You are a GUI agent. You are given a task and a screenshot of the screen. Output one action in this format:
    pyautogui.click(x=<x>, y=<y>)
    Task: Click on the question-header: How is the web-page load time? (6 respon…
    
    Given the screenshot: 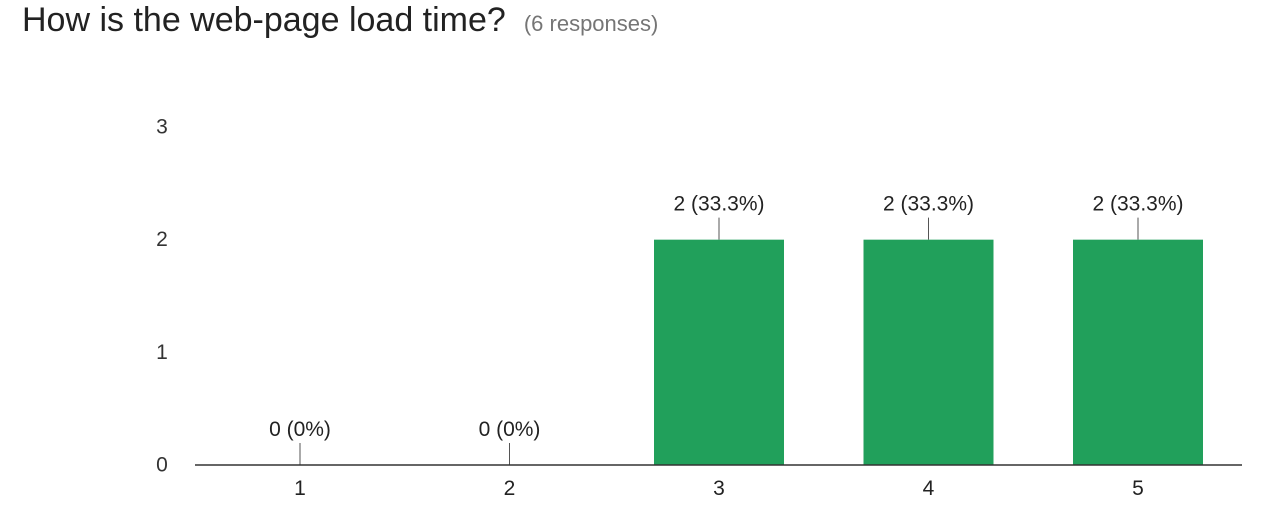 What is the action you would take?
    pyautogui.click(x=340, y=22)
    